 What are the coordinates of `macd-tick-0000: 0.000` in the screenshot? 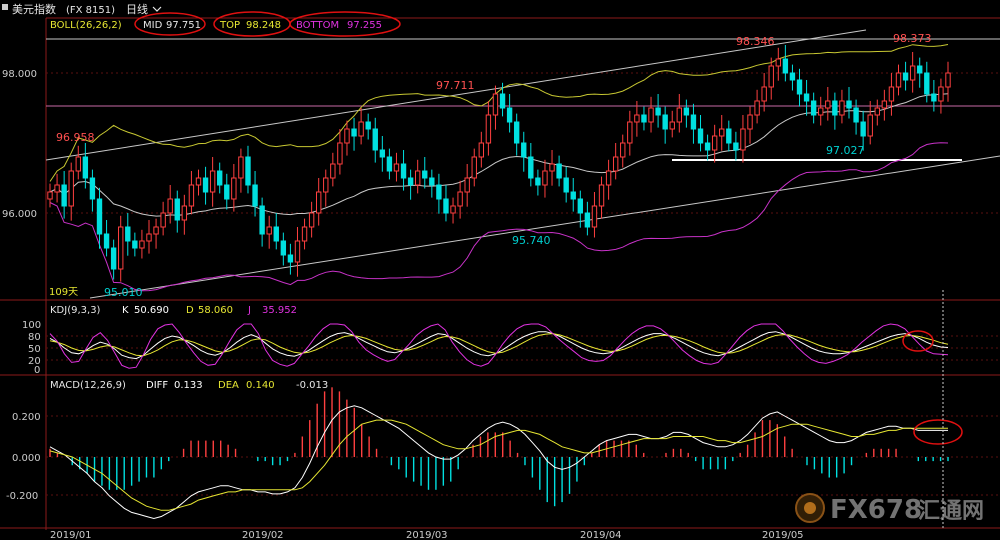 It's located at (26, 458).